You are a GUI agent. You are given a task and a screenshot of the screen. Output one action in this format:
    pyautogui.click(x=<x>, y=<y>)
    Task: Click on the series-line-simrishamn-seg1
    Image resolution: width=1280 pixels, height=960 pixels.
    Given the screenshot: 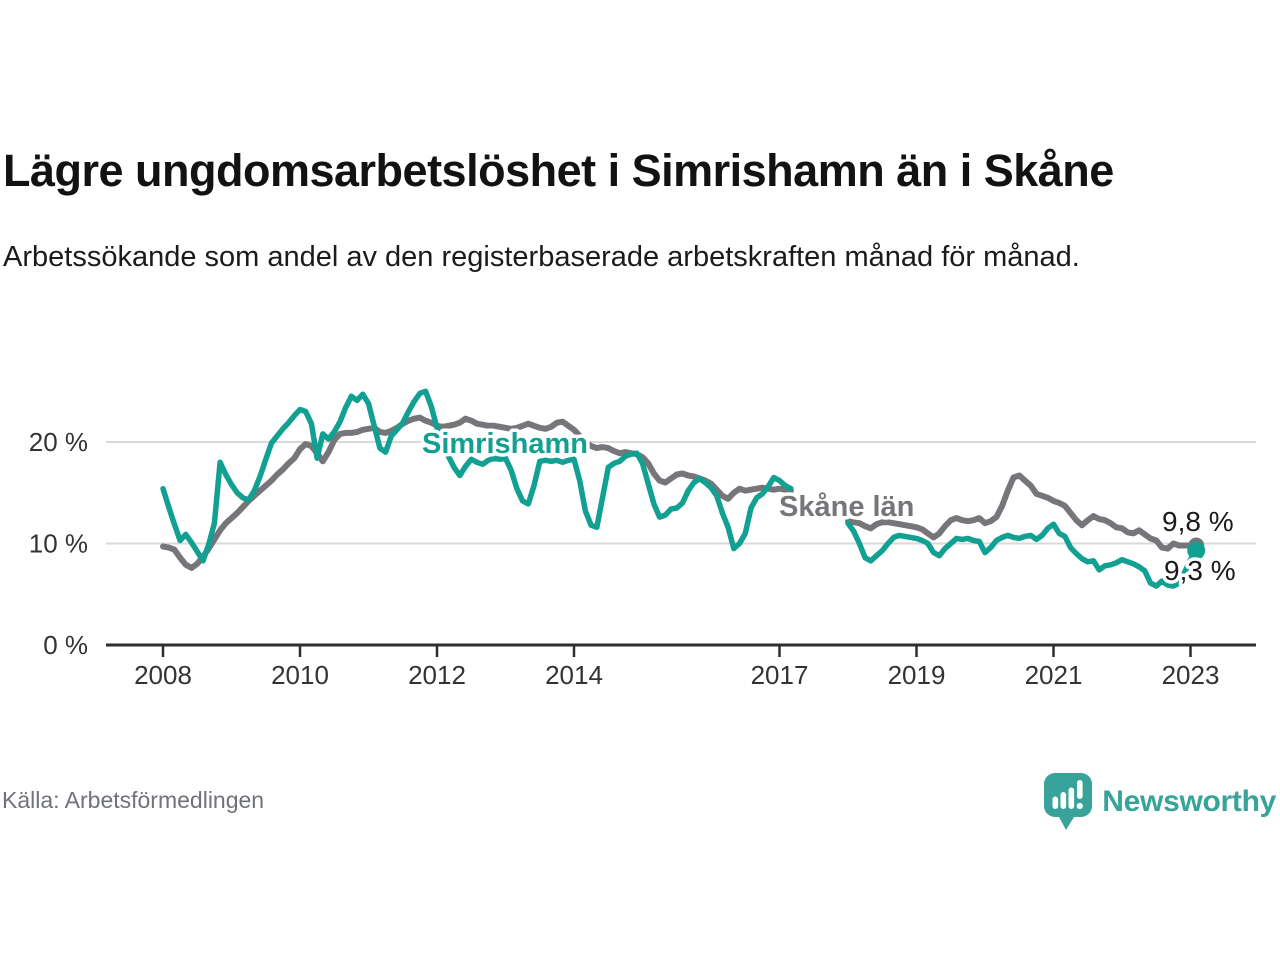 What is the action you would take?
    pyautogui.click(x=477, y=476)
    